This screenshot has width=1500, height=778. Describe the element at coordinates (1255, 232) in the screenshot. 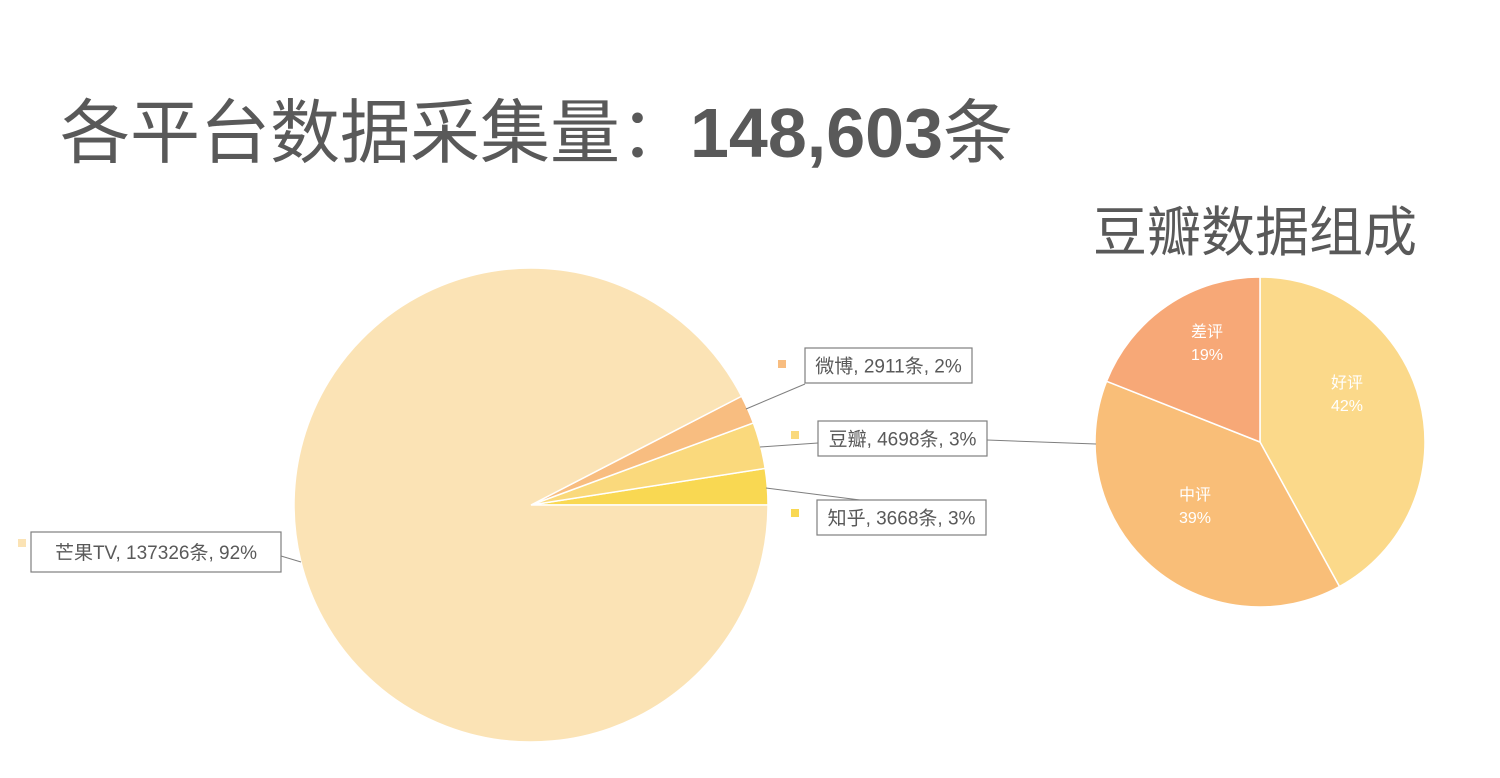

I see `douban-chart-title: 豆瓣数据组成` at that location.